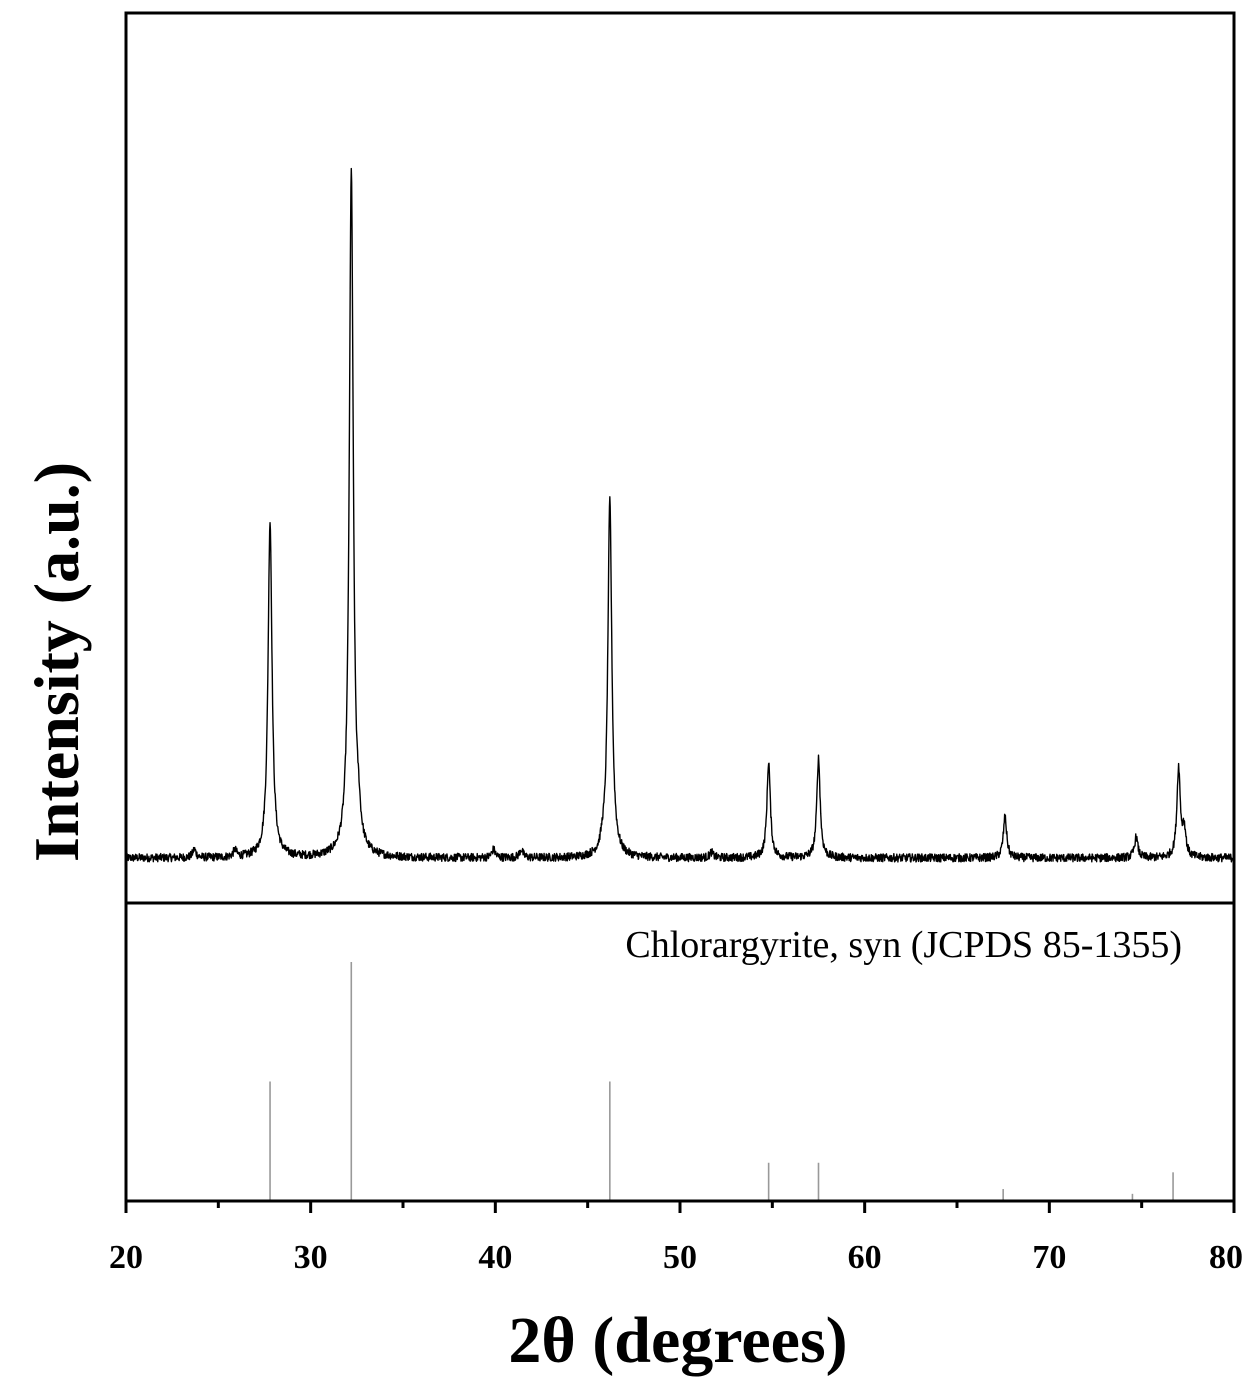  Describe the element at coordinates (865, 1257) in the screenshot. I see `x-tick-label: 60` at that location.